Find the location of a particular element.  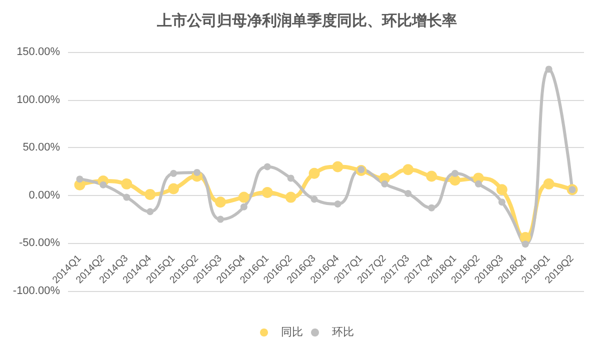

y-tick-label: 0.00% is located at coordinates (44, 195).